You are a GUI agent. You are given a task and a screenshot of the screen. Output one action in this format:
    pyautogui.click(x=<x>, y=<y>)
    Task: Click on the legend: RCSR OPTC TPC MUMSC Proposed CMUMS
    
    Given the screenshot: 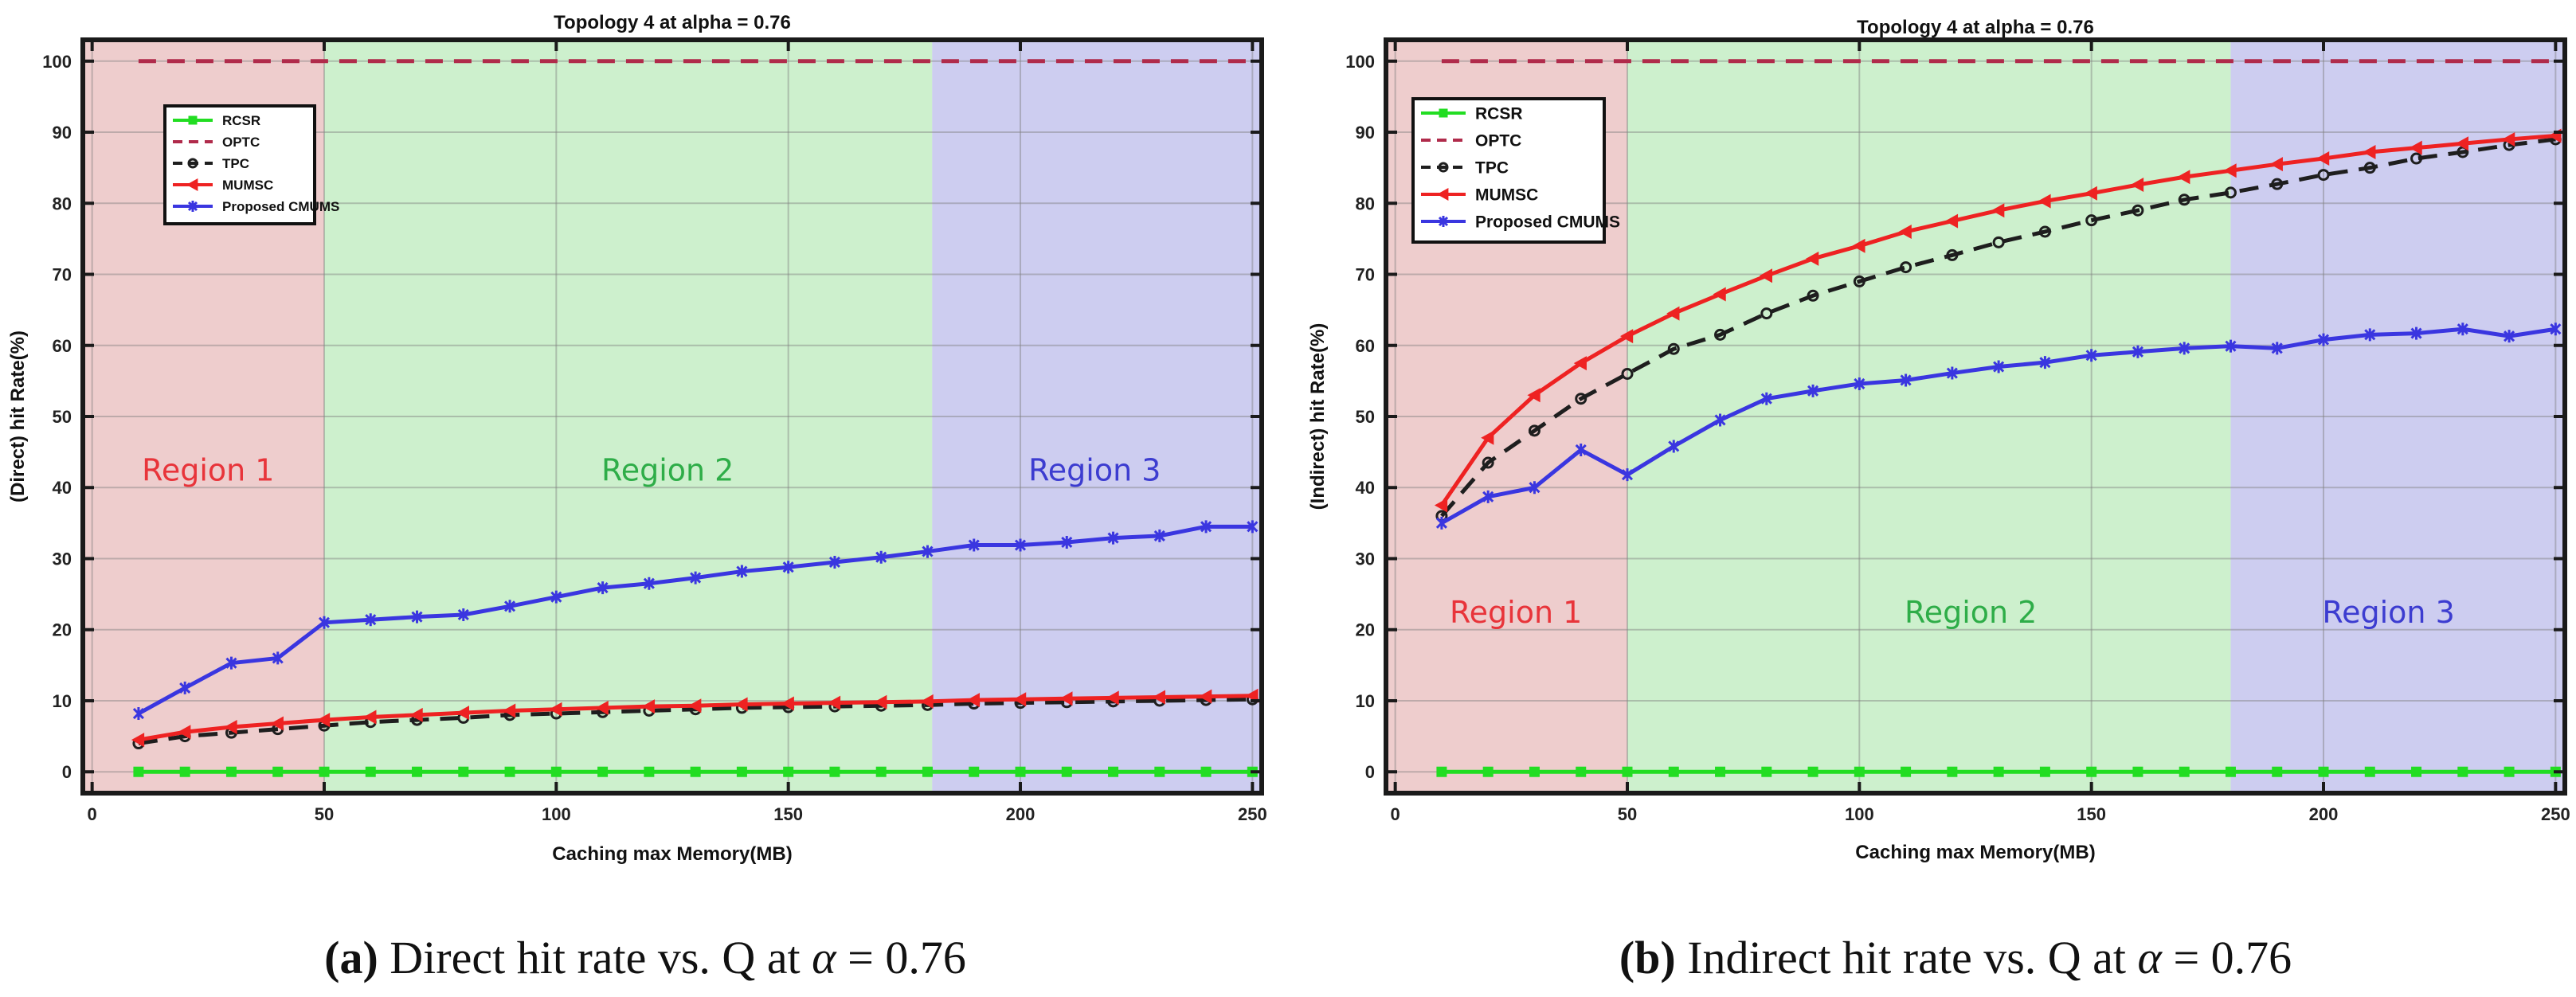 What is the action you would take?
    pyautogui.click(x=1515, y=170)
    